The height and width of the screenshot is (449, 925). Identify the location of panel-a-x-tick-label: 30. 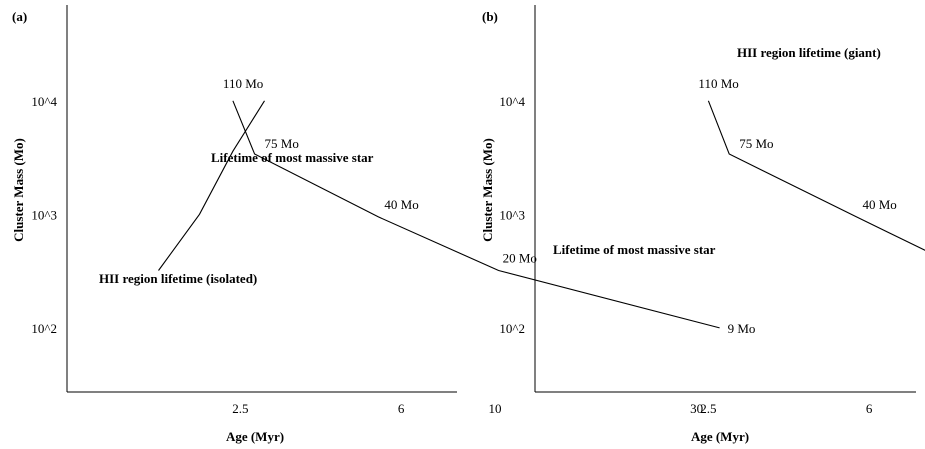
(696, 408).